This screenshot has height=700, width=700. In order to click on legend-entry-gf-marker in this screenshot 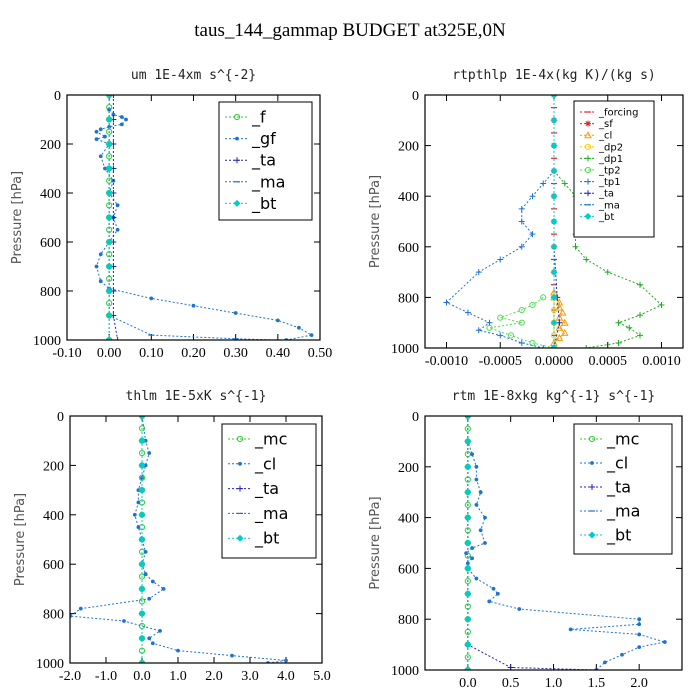, I will do `click(237, 138)`.